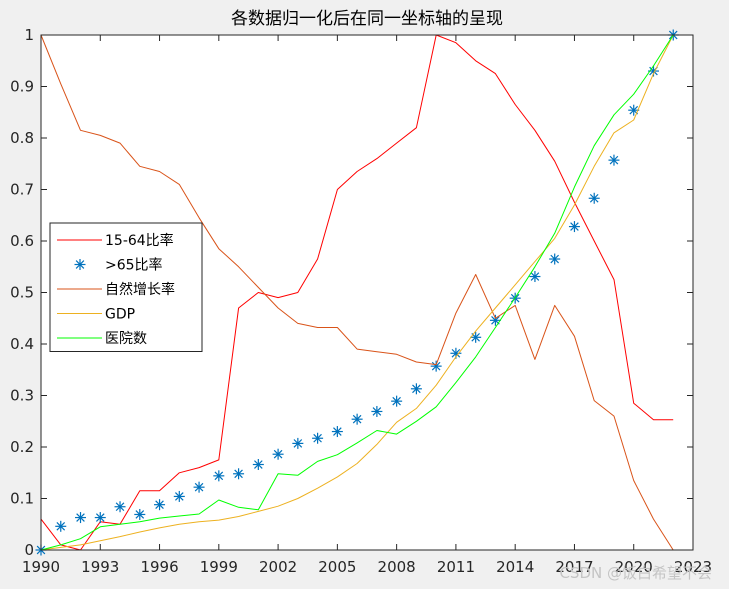  I want to click on x-tick-label: 2011, so click(456, 567).